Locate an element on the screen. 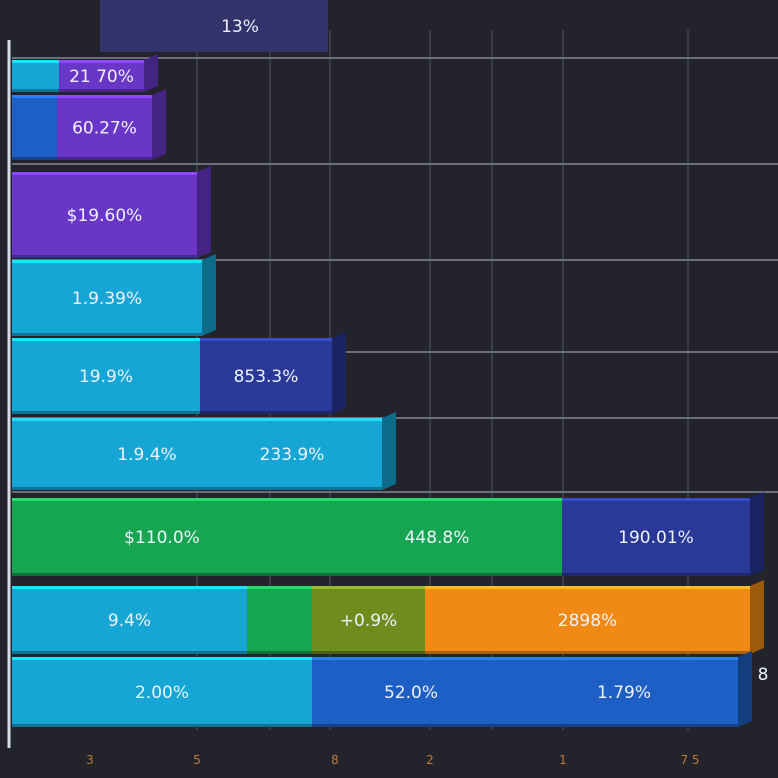  bar-segment: 190.01% is located at coordinates (656, 537).